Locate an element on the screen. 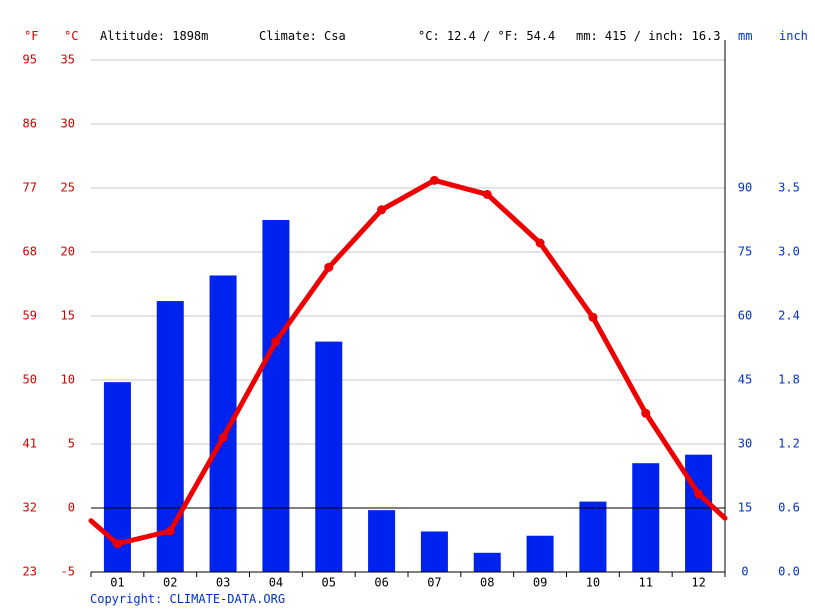 The height and width of the screenshot is (611, 815). mm-tick-label: 0 is located at coordinates (744, 572).